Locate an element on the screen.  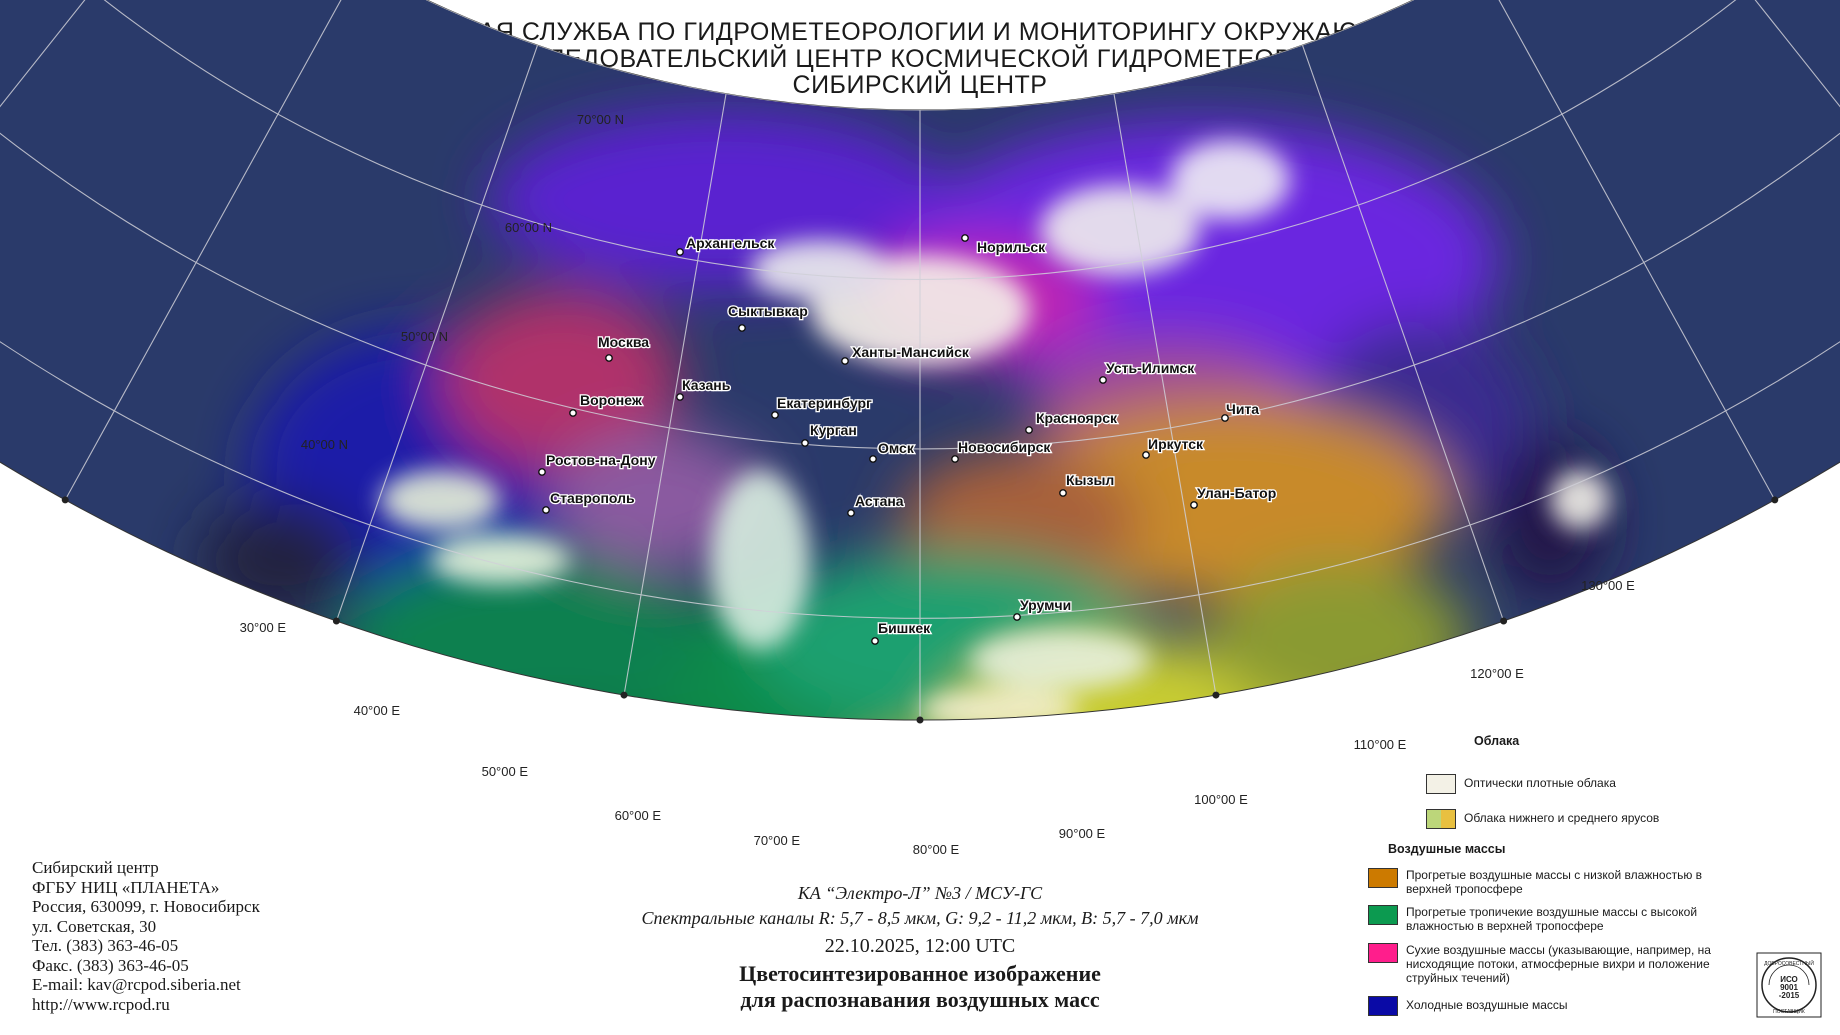
city-label: Чита is located at coordinates (1242, 409).